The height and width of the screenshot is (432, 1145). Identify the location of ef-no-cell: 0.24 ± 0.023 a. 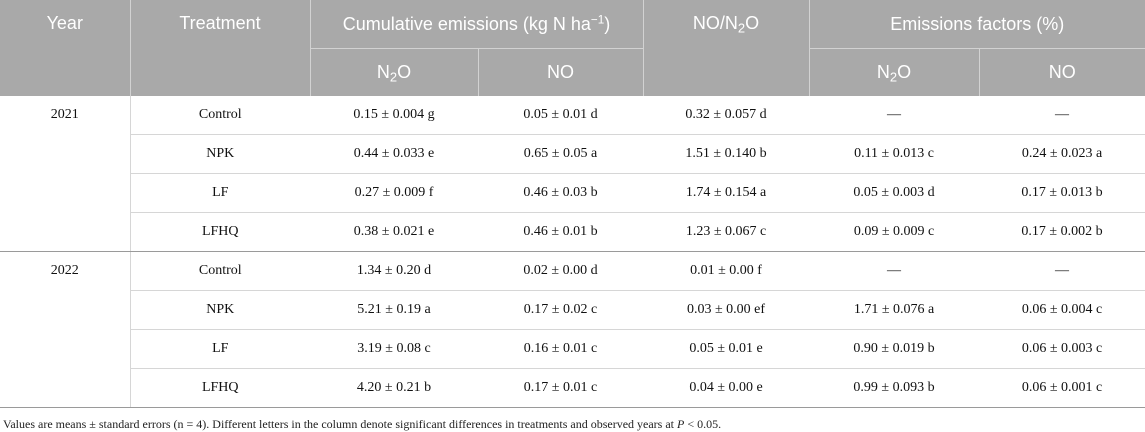
(1062, 154).